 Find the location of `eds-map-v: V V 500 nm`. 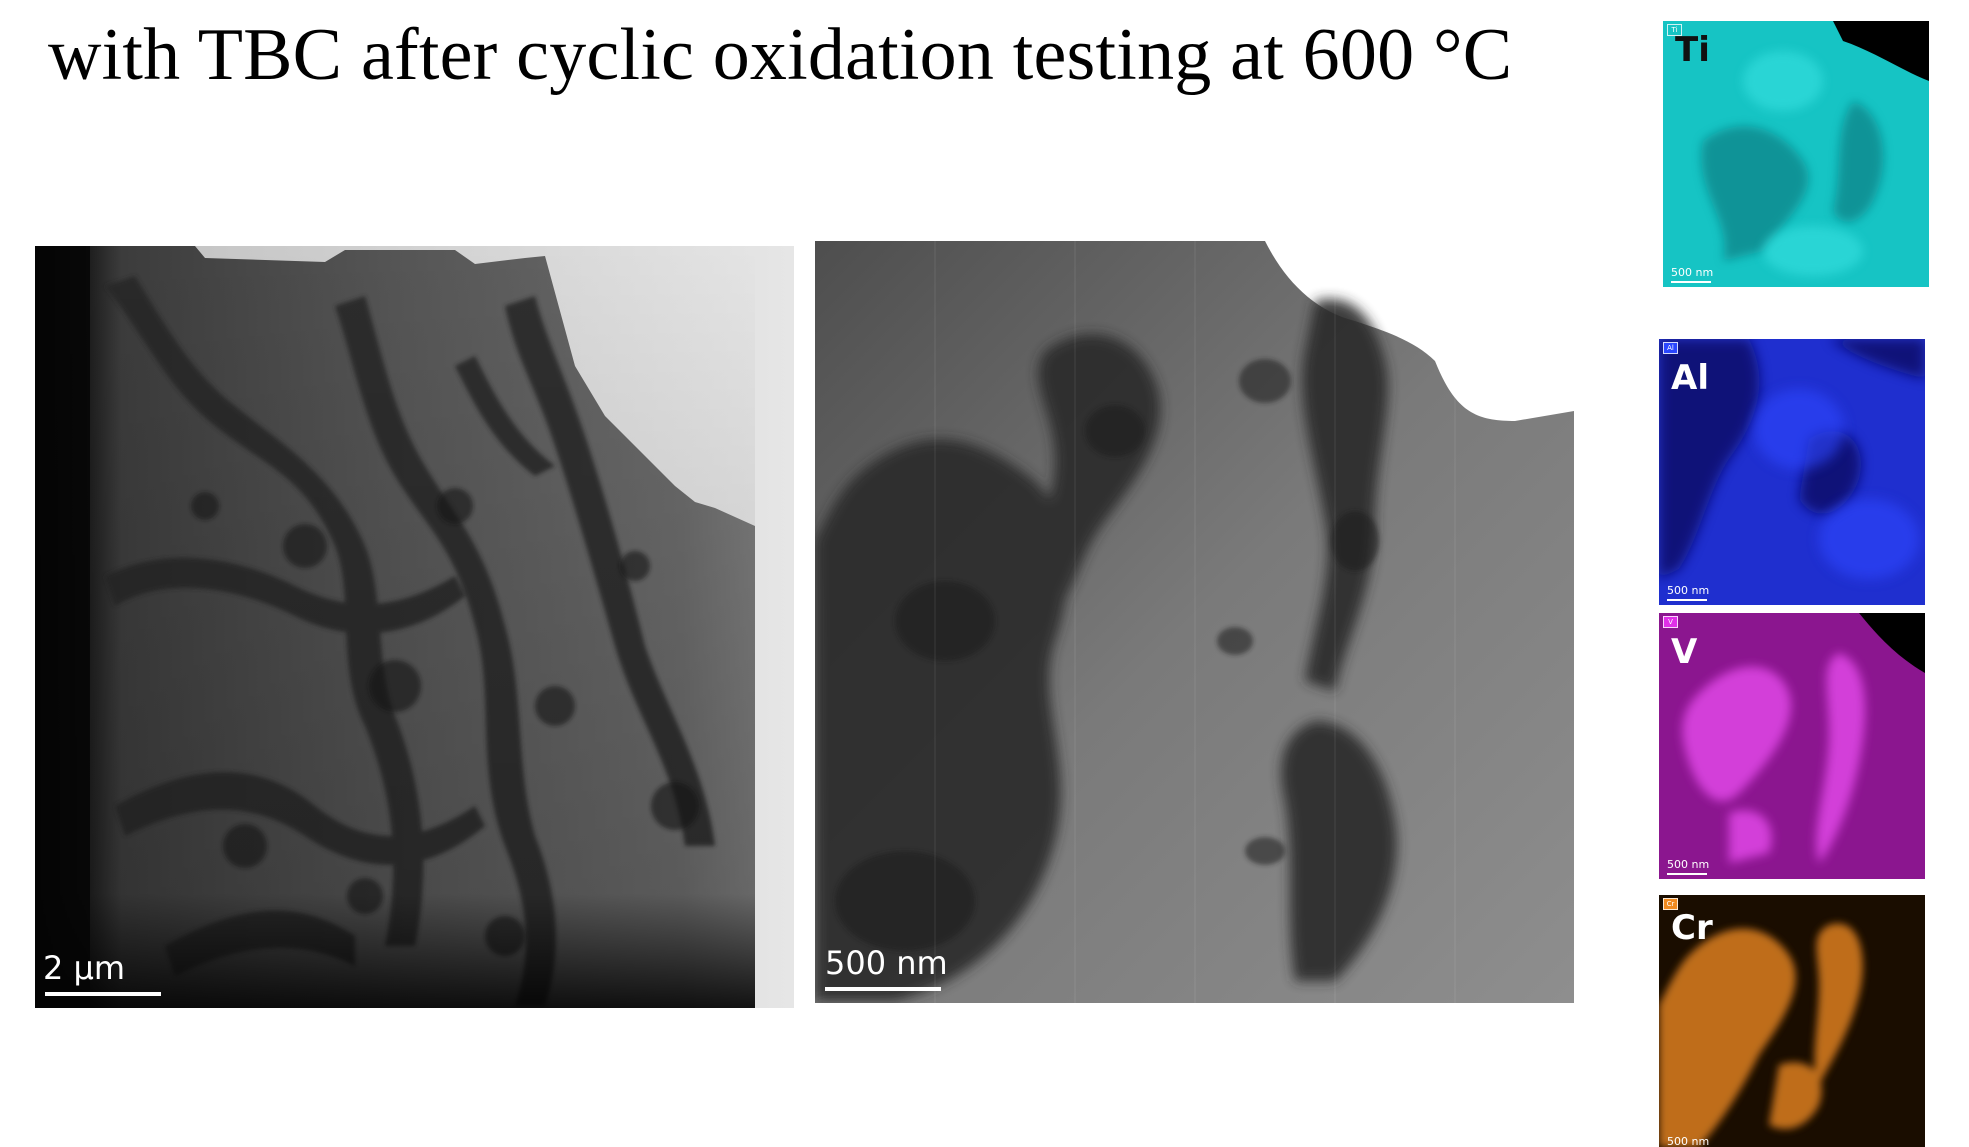

eds-map-v: V V 500 nm is located at coordinates (1792, 746).